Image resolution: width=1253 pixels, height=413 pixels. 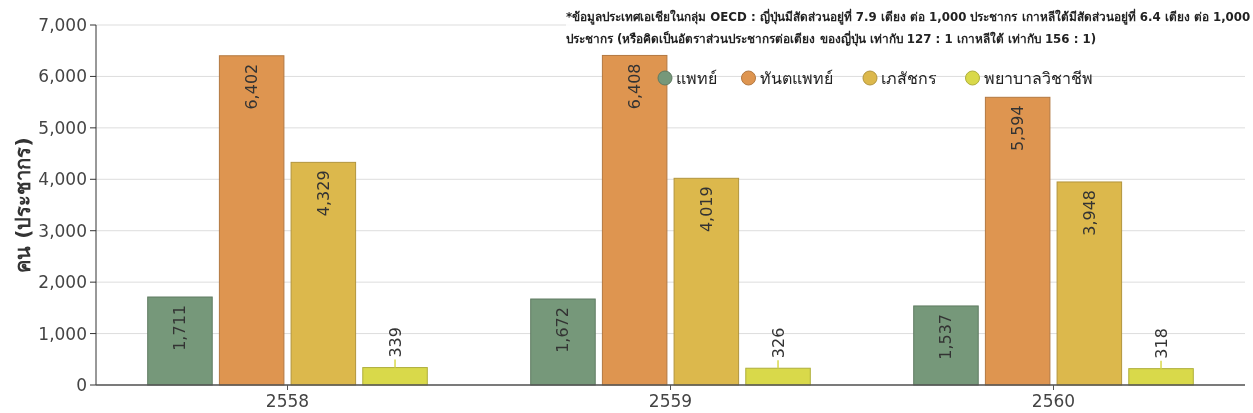 I want to click on data-label: 6,402, so click(x=252, y=86).